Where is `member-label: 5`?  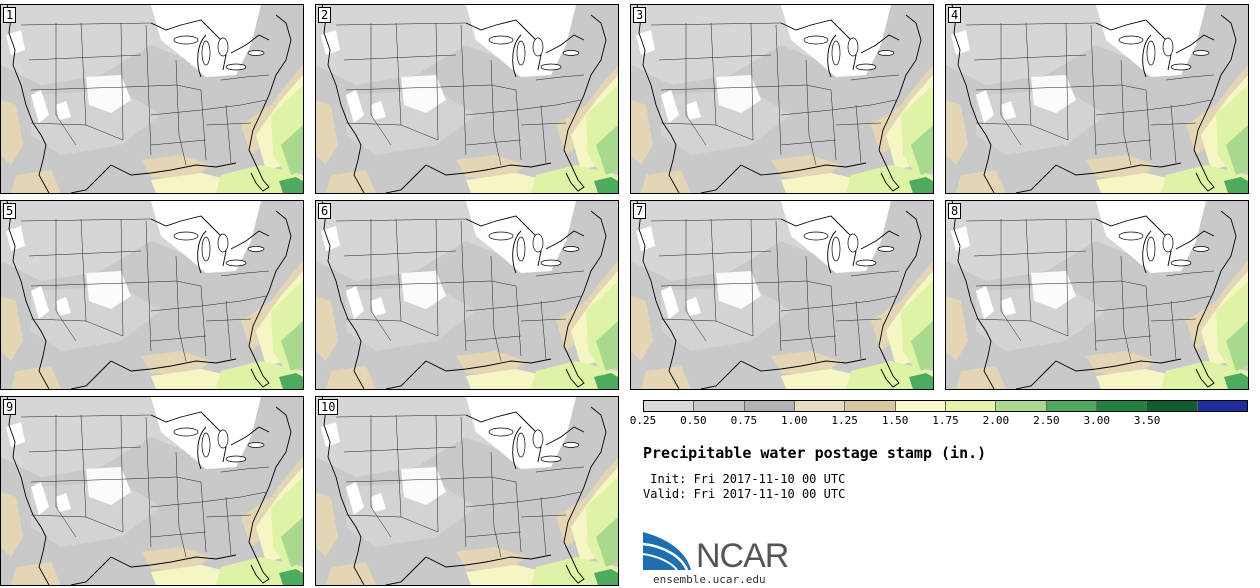
member-label: 5 is located at coordinates (10, 211).